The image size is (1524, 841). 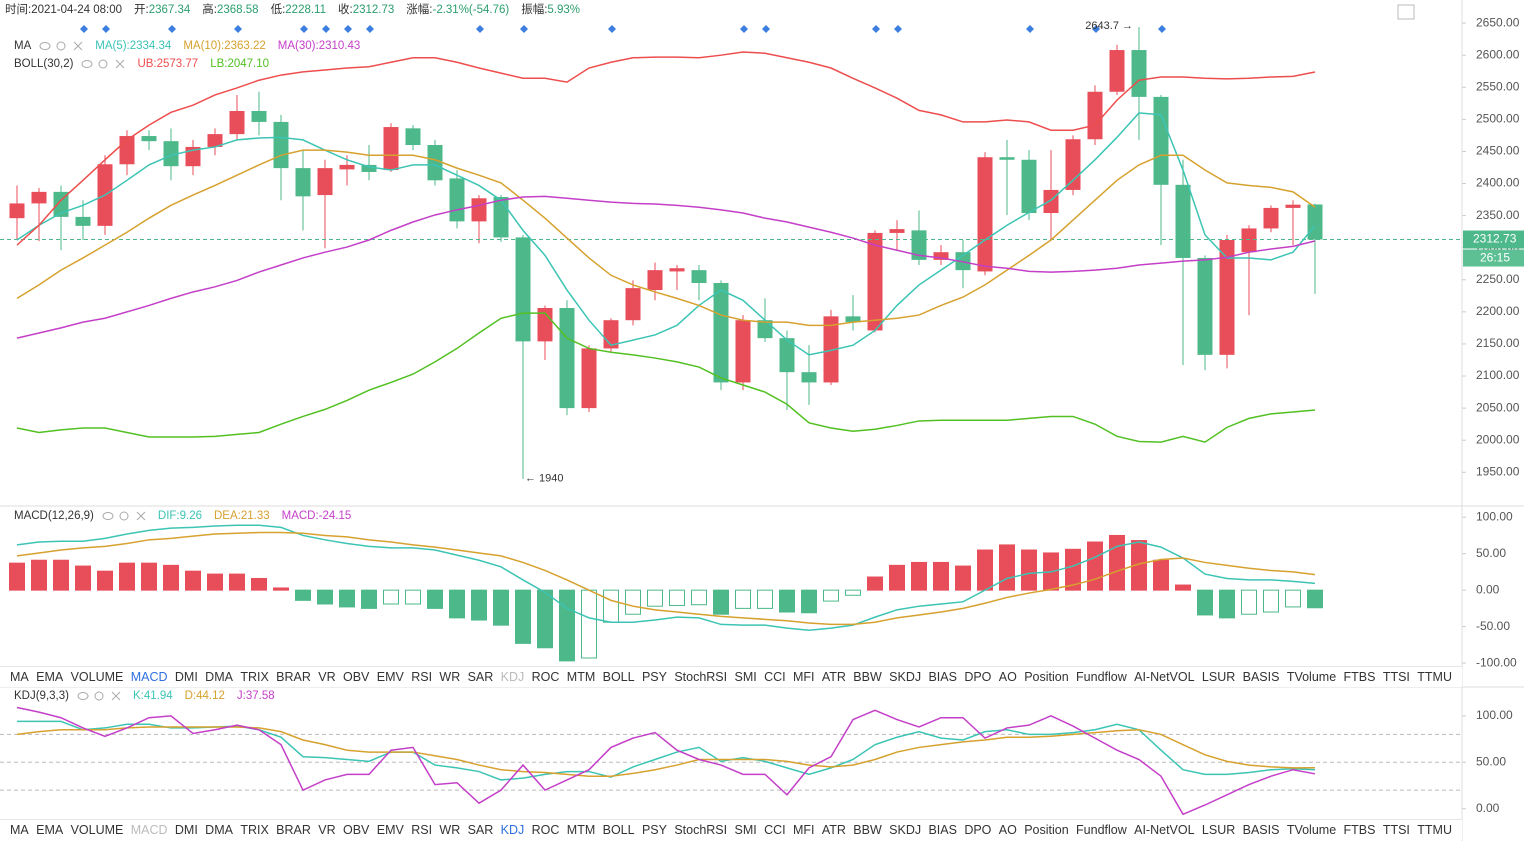 What do you see at coordinates (1406, 12) in the screenshot?
I see `screenshot-icon` at bounding box center [1406, 12].